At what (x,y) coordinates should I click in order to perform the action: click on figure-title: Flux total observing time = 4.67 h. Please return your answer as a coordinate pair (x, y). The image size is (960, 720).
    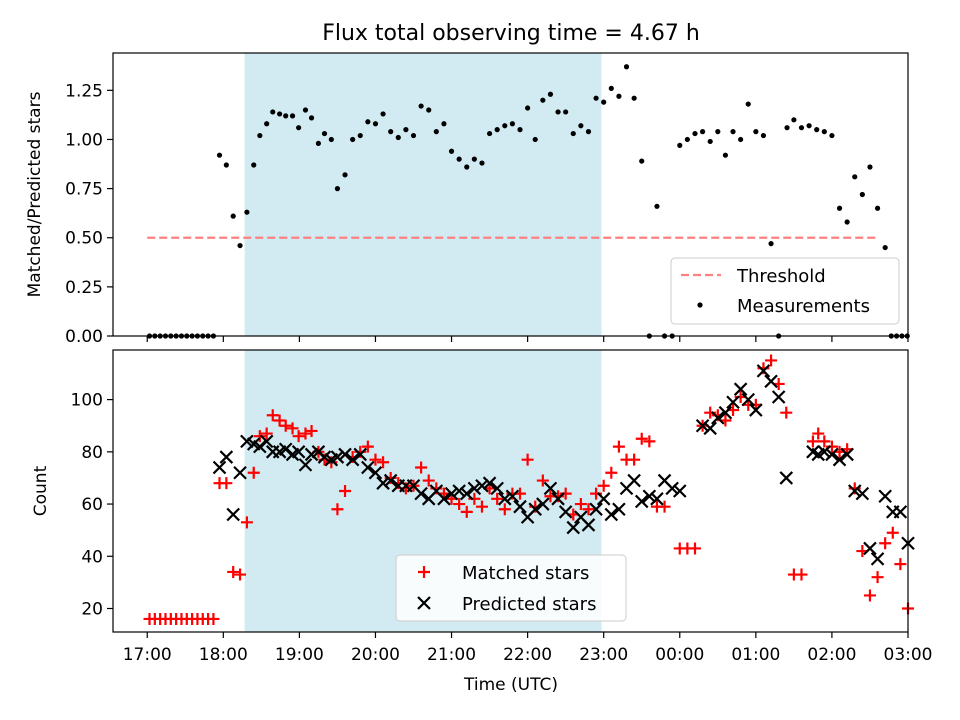
    Looking at the image, I should click on (511, 33).